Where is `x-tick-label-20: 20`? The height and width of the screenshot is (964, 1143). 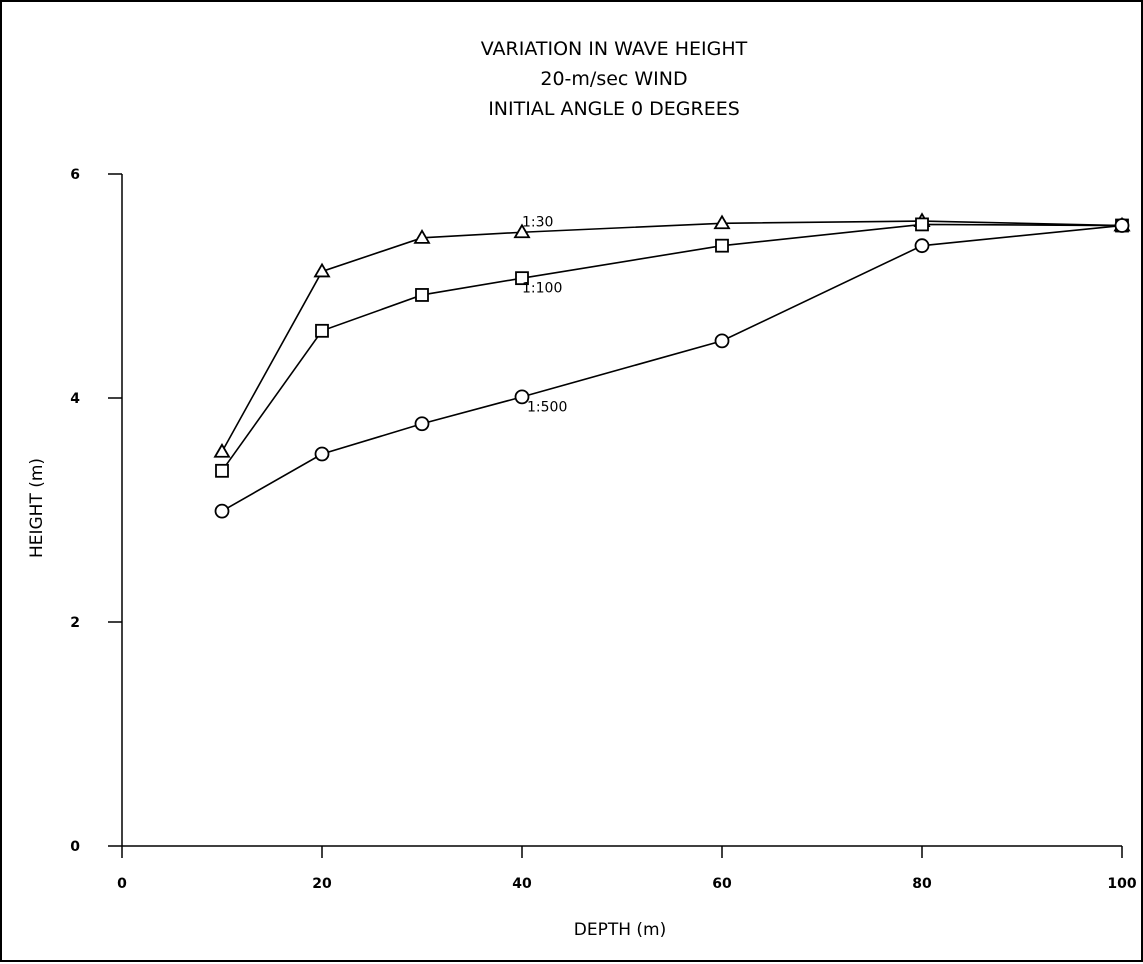 x-tick-label-20: 20 is located at coordinates (322, 884).